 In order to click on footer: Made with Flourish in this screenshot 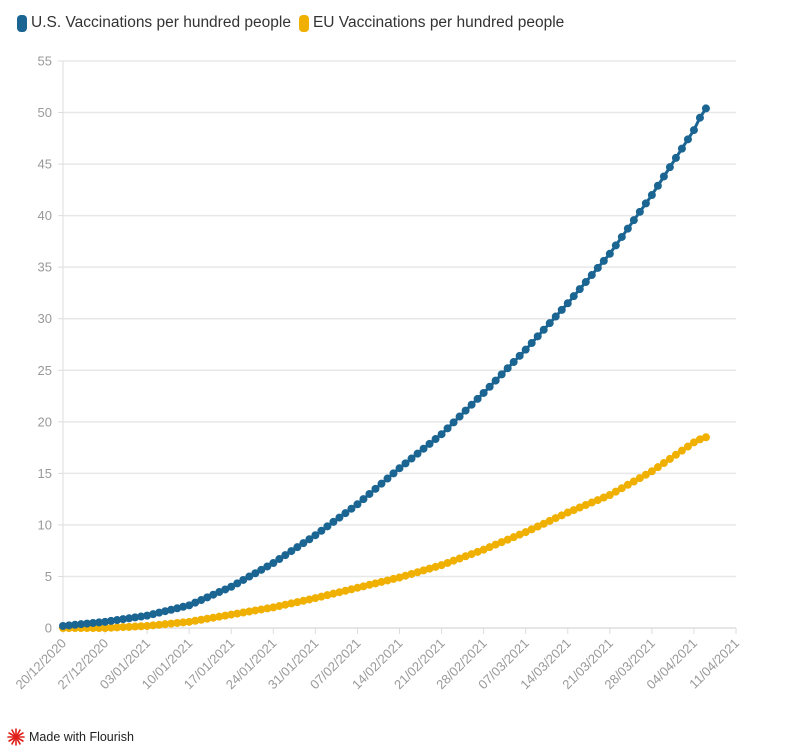, I will do `click(70, 737)`.